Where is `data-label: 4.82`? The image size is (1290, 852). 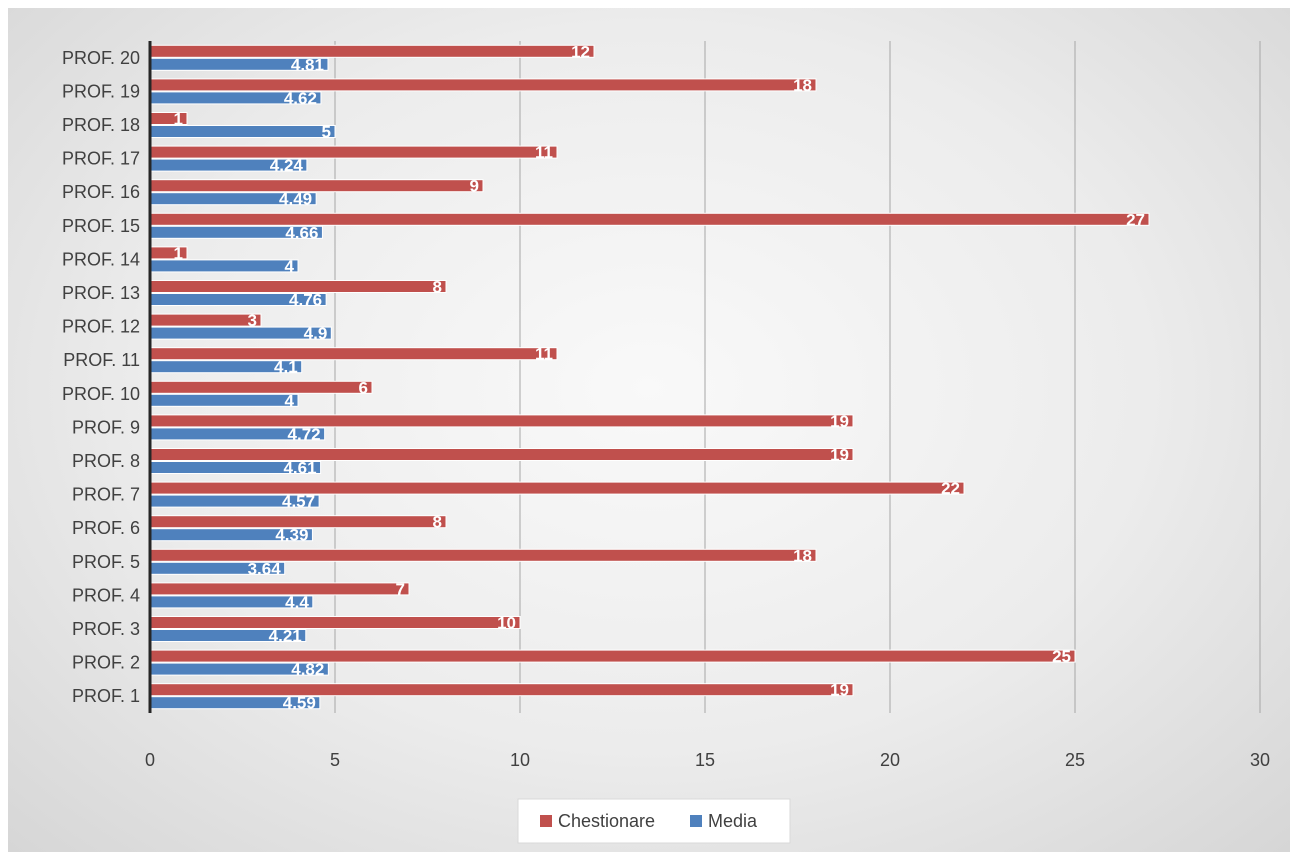
data-label: 4.82 is located at coordinates (307, 669).